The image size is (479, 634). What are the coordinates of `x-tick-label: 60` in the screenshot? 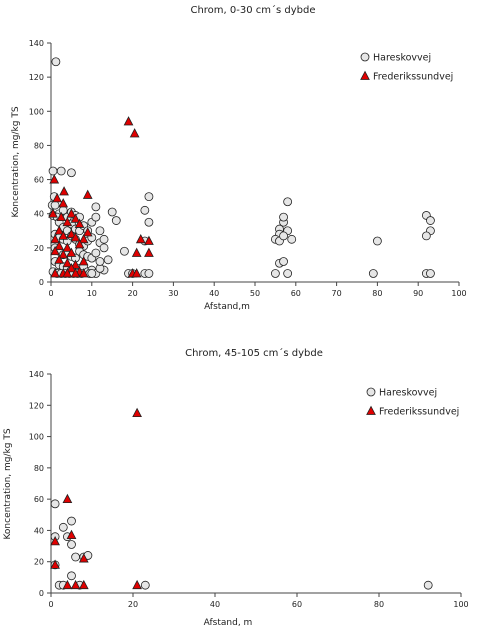 It's located at (297, 604).